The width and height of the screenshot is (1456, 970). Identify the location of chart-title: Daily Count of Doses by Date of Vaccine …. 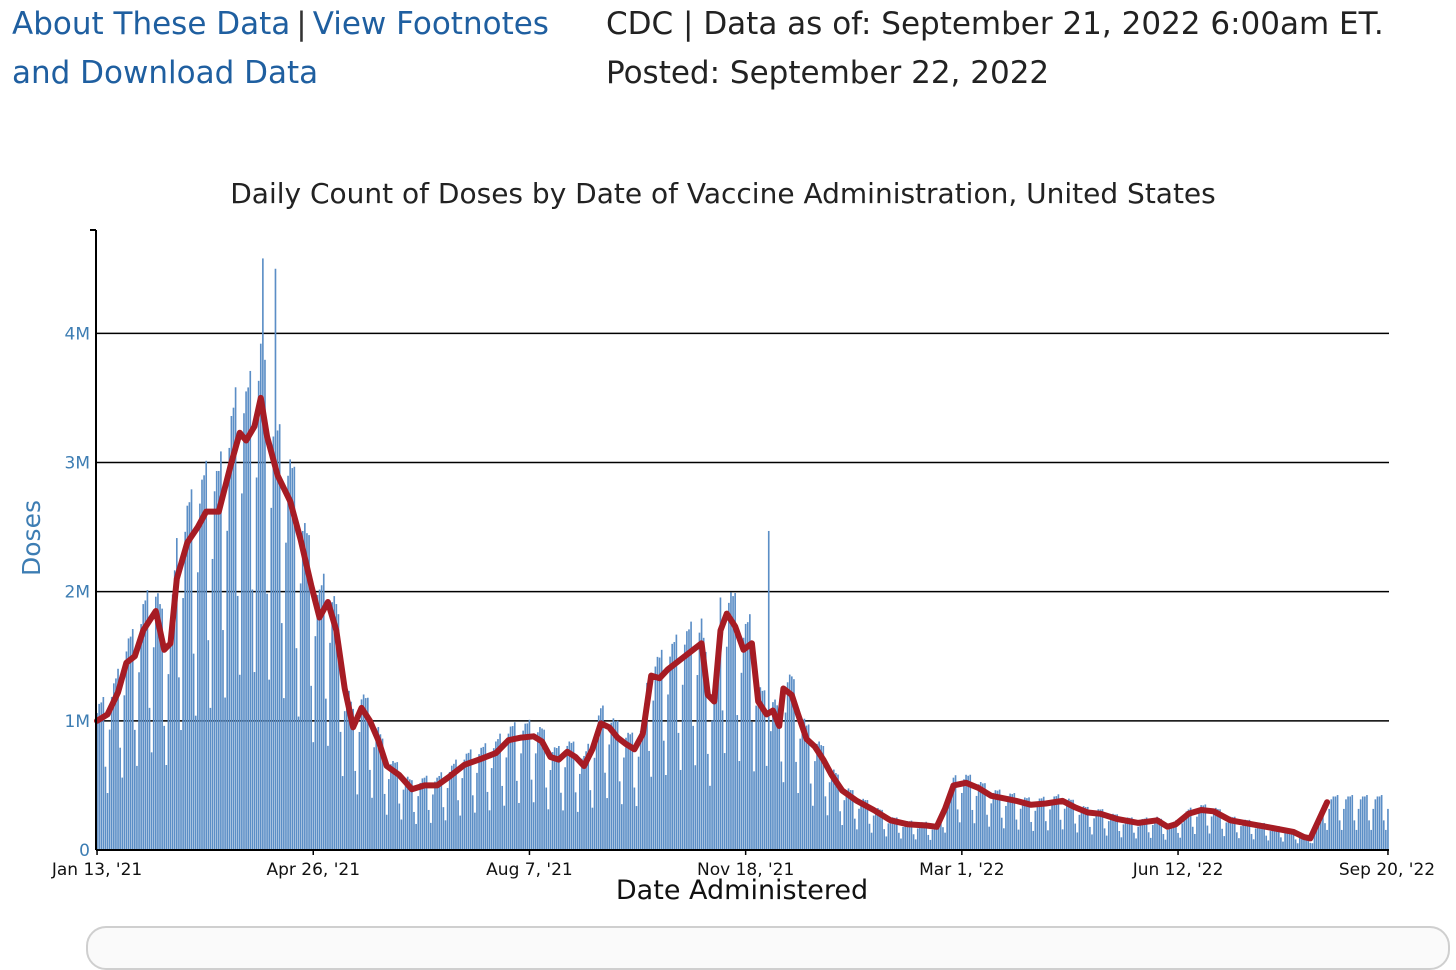
(723, 193).